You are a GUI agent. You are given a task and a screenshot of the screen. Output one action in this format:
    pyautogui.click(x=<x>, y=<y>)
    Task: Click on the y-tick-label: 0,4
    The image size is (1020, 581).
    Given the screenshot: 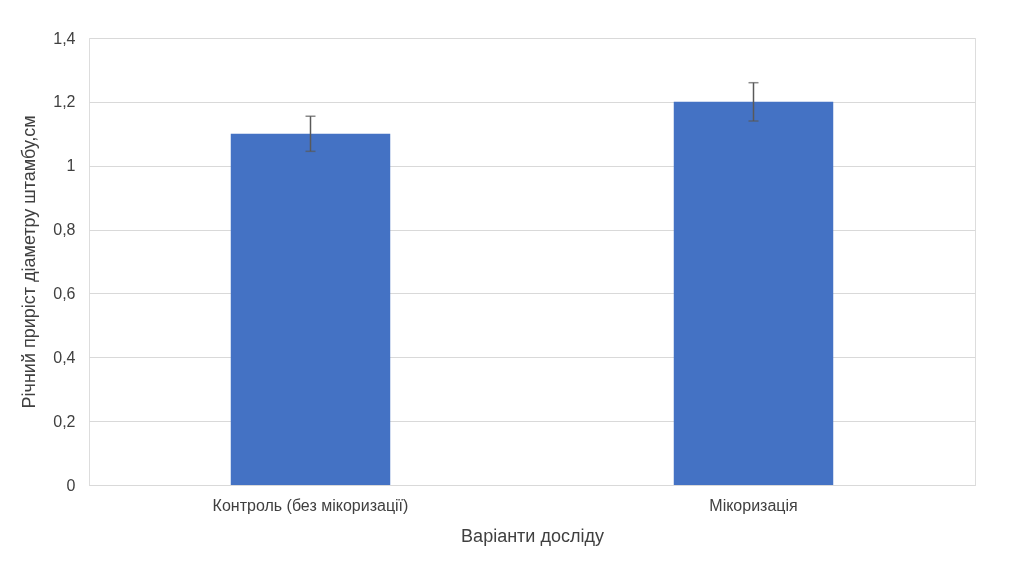 What is the action you would take?
    pyautogui.click(x=64, y=357)
    